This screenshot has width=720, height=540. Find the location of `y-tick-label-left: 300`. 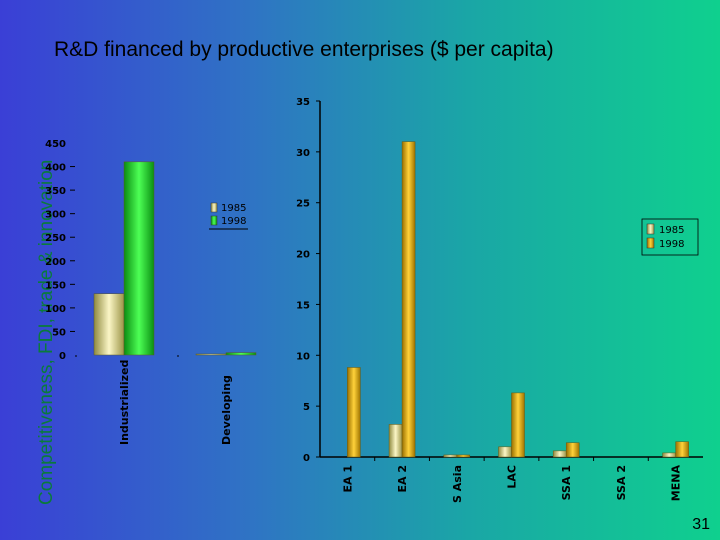

y-tick-label-left: 300 is located at coordinates (55, 215).